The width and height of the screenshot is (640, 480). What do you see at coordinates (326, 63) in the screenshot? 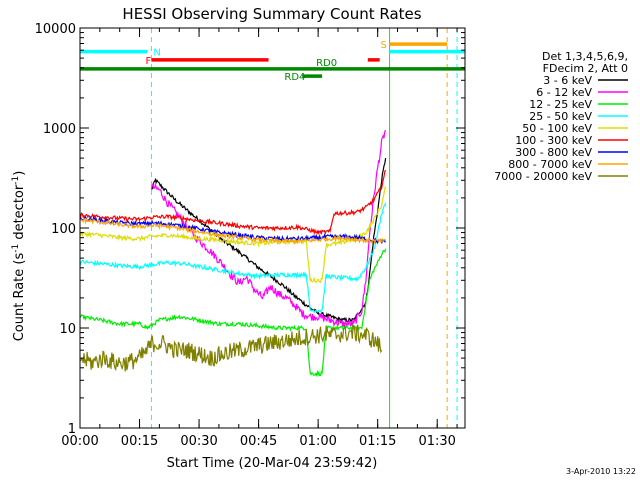
I see `flag-label-rd0: RD0` at bounding box center [326, 63].